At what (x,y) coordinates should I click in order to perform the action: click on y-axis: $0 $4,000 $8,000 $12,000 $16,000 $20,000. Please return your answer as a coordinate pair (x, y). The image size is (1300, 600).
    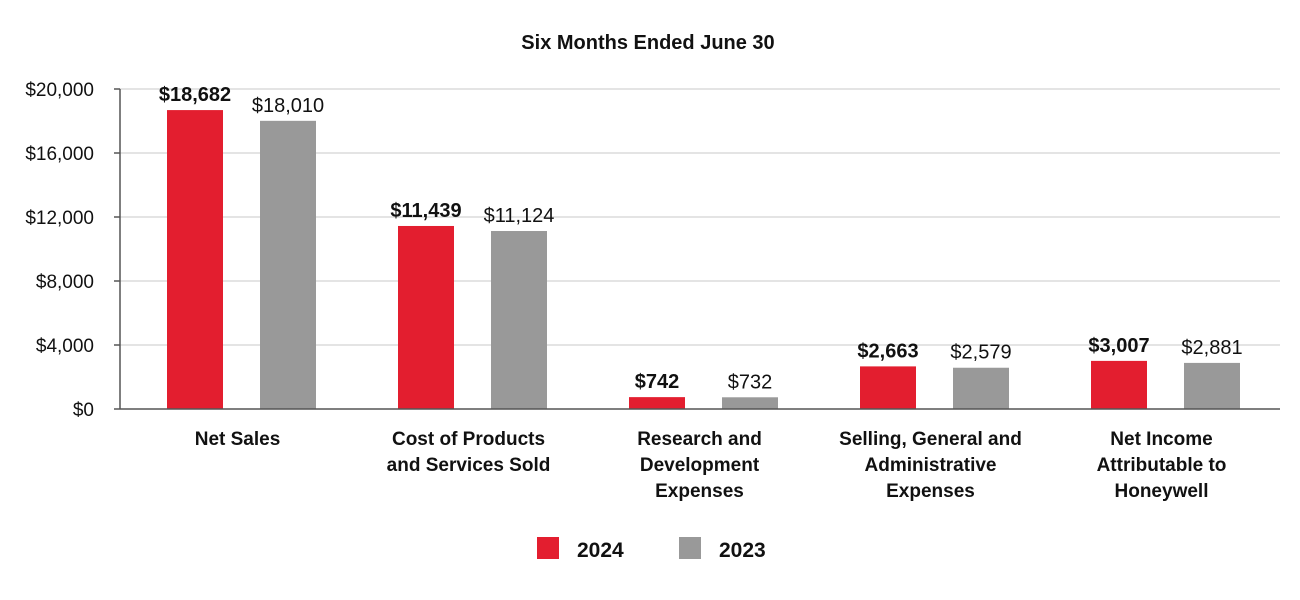
    Looking at the image, I should click on (73, 250).